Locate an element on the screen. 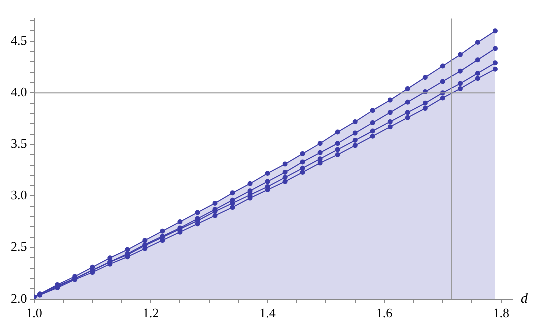 The width and height of the screenshot is (545, 333). x-tick-label: 1.4 is located at coordinates (268, 313).